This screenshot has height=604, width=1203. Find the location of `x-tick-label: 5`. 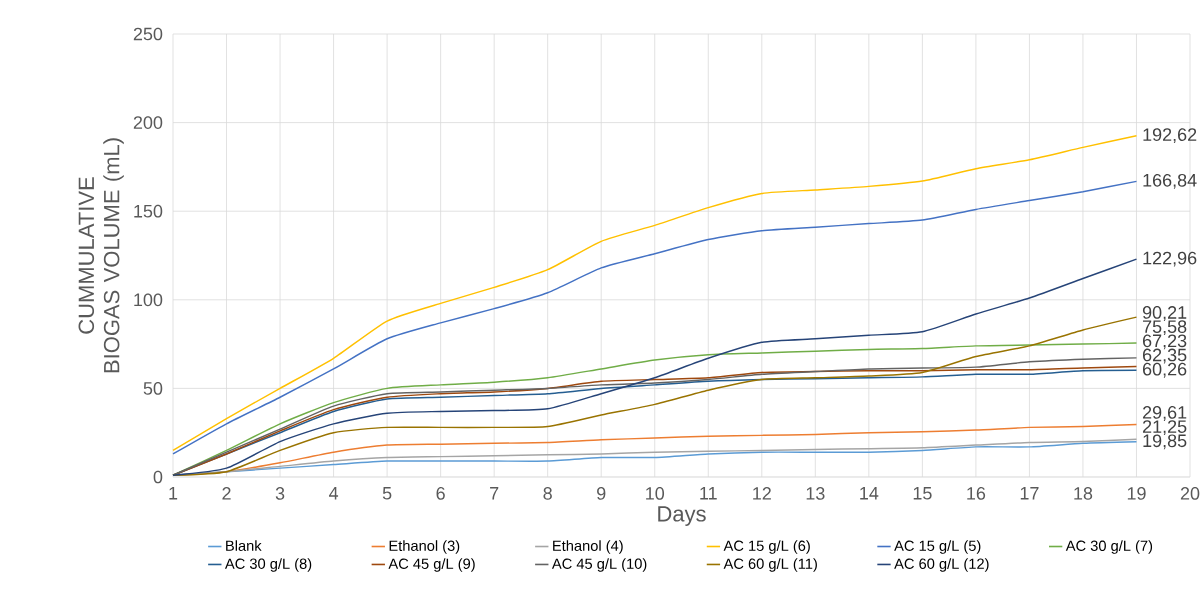

x-tick-label: 5 is located at coordinates (387, 493).